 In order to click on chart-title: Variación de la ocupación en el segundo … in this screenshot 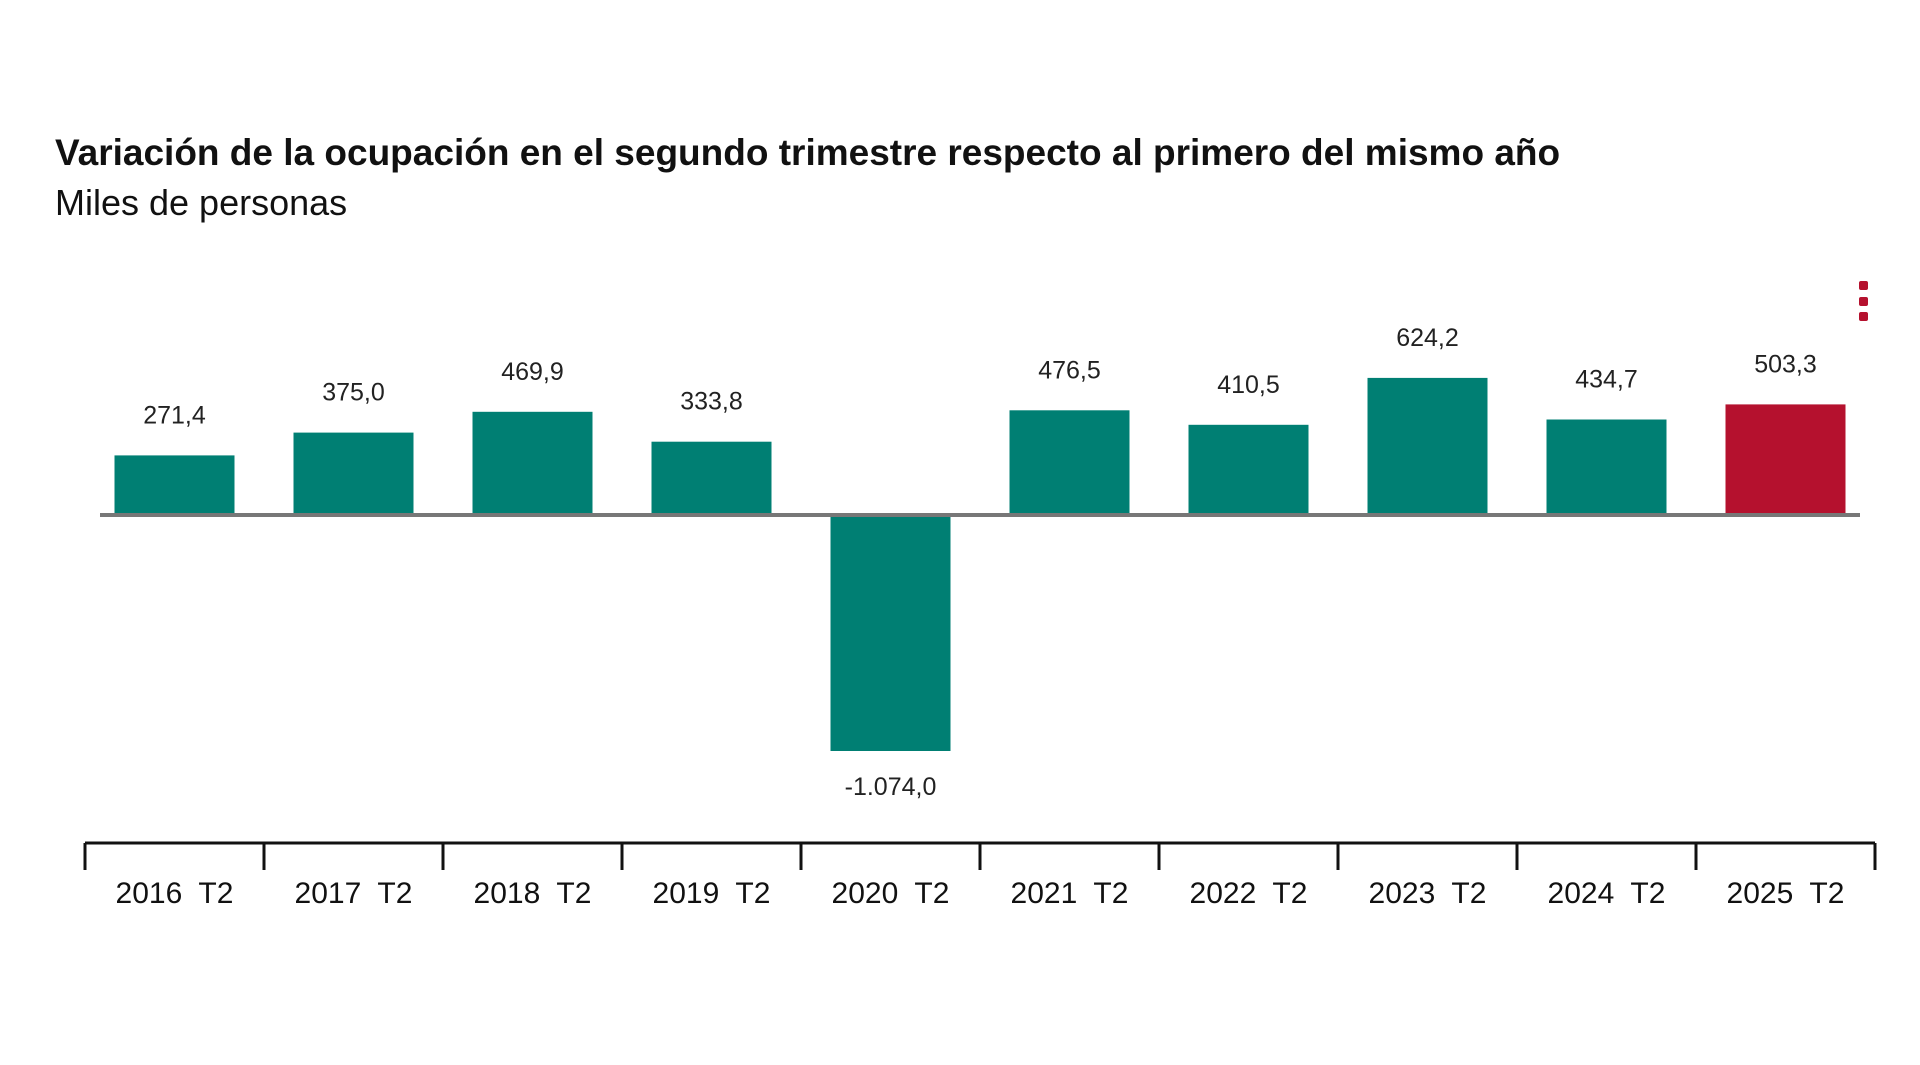, I will do `click(808, 152)`.